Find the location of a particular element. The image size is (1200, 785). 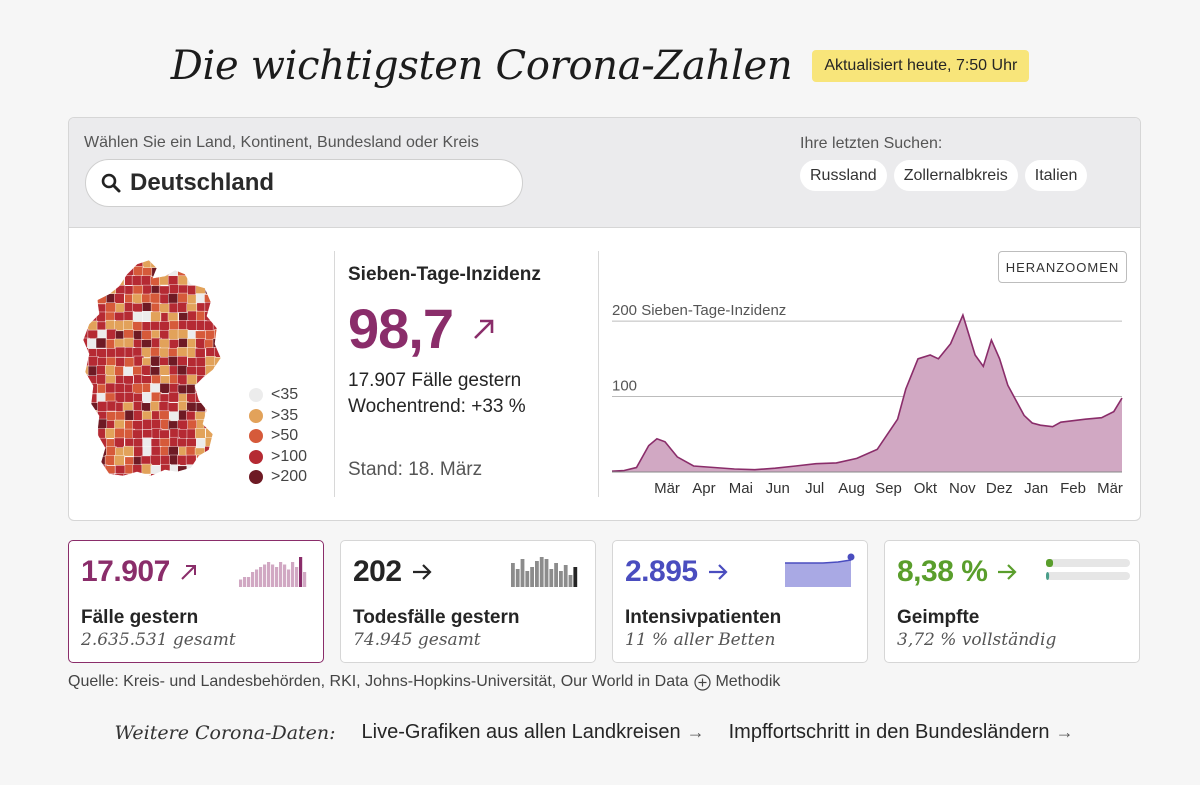

arrow-right-icon: → is located at coordinates (1064, 732).